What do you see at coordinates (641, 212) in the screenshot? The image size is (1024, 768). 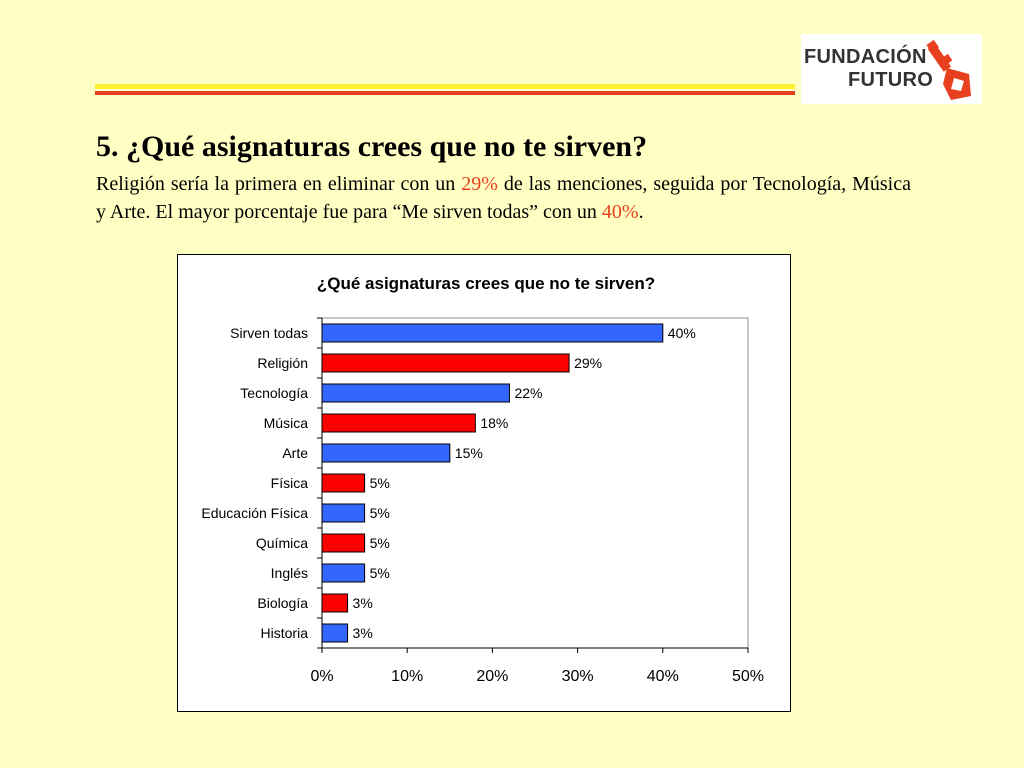 I see `summary-text-3: .` at bounding box center [641, 212].